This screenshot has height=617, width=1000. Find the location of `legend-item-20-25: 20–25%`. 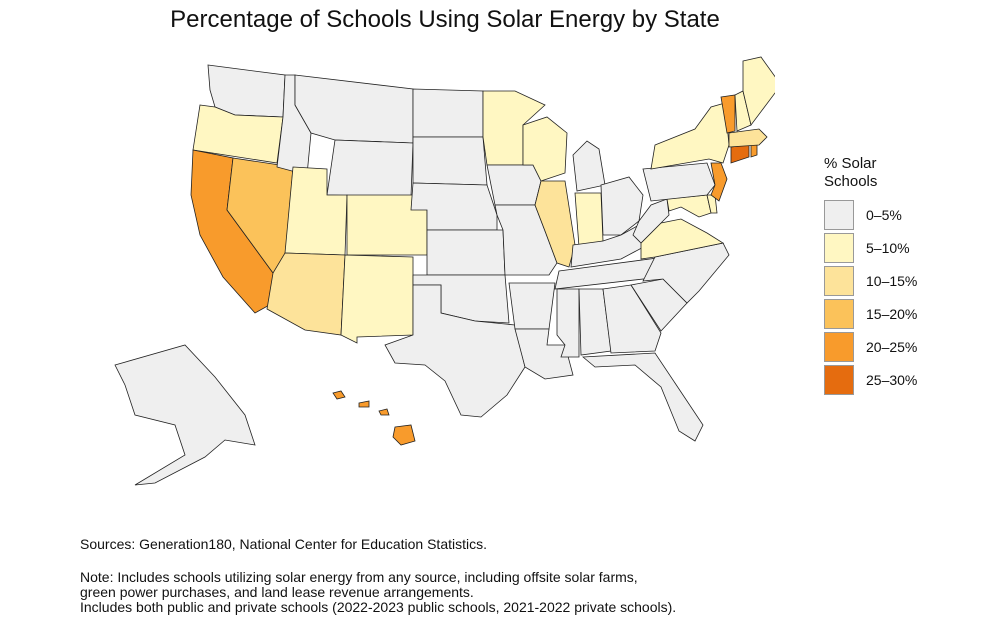

legend-item-20-25: 20–25% is located at coordinates (894, 348).